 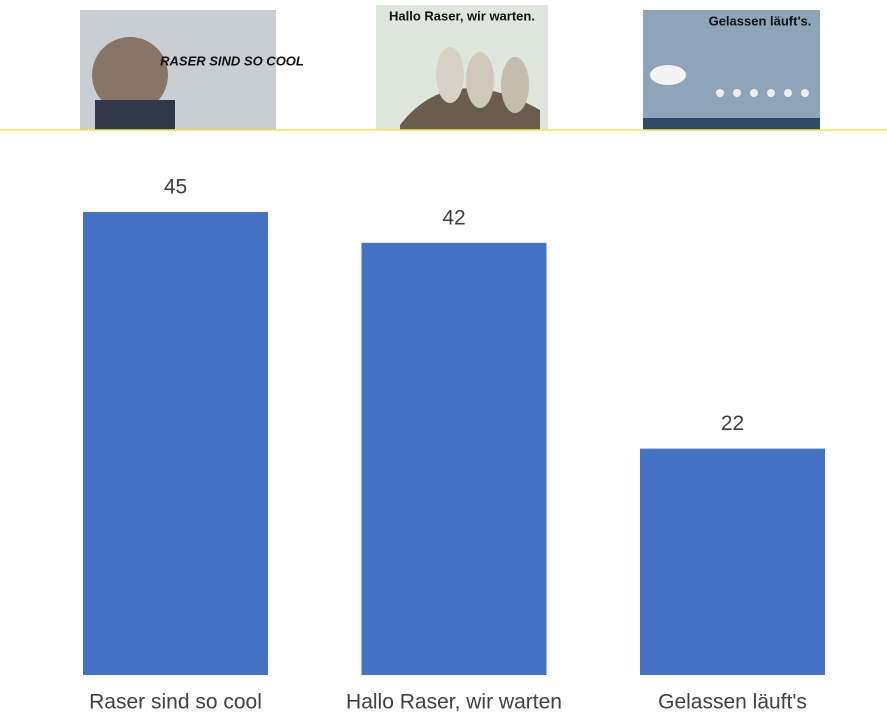 I want to click on poster: RASER SIND SO COOL, so click(x=192, y=70).